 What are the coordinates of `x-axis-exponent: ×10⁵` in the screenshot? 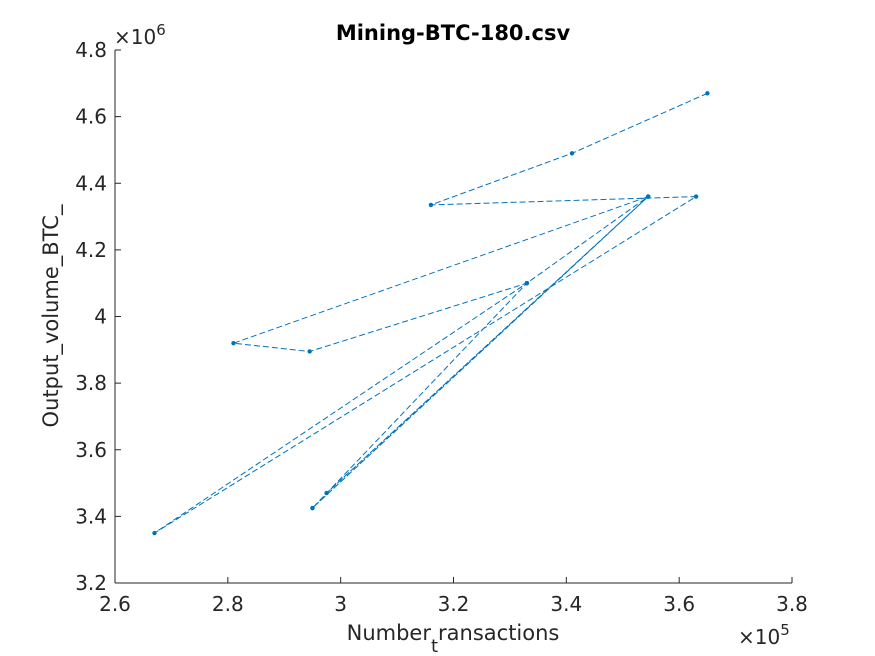 It's located at (764, 635).